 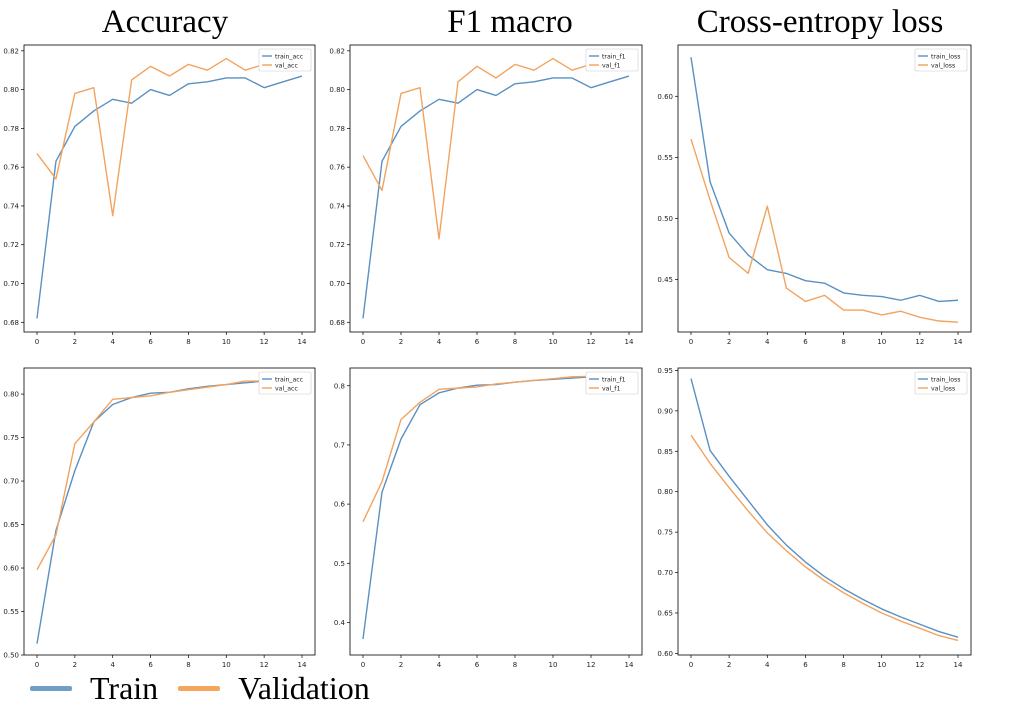 I want to click on y-tick-label: 0.85, so click(x=665, y=452).